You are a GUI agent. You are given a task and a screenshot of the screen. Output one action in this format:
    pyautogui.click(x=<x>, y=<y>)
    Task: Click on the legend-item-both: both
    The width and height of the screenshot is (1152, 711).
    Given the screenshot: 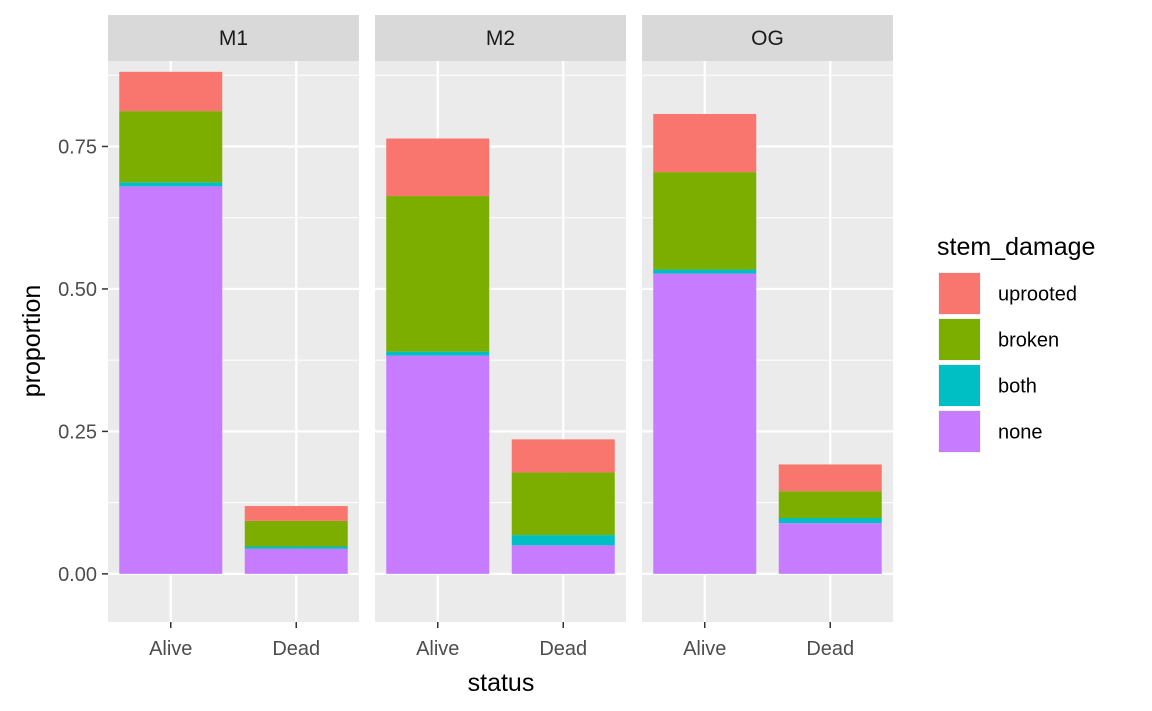 What is the action you would take?
    pyautogui.click(x=987, y=385)
    